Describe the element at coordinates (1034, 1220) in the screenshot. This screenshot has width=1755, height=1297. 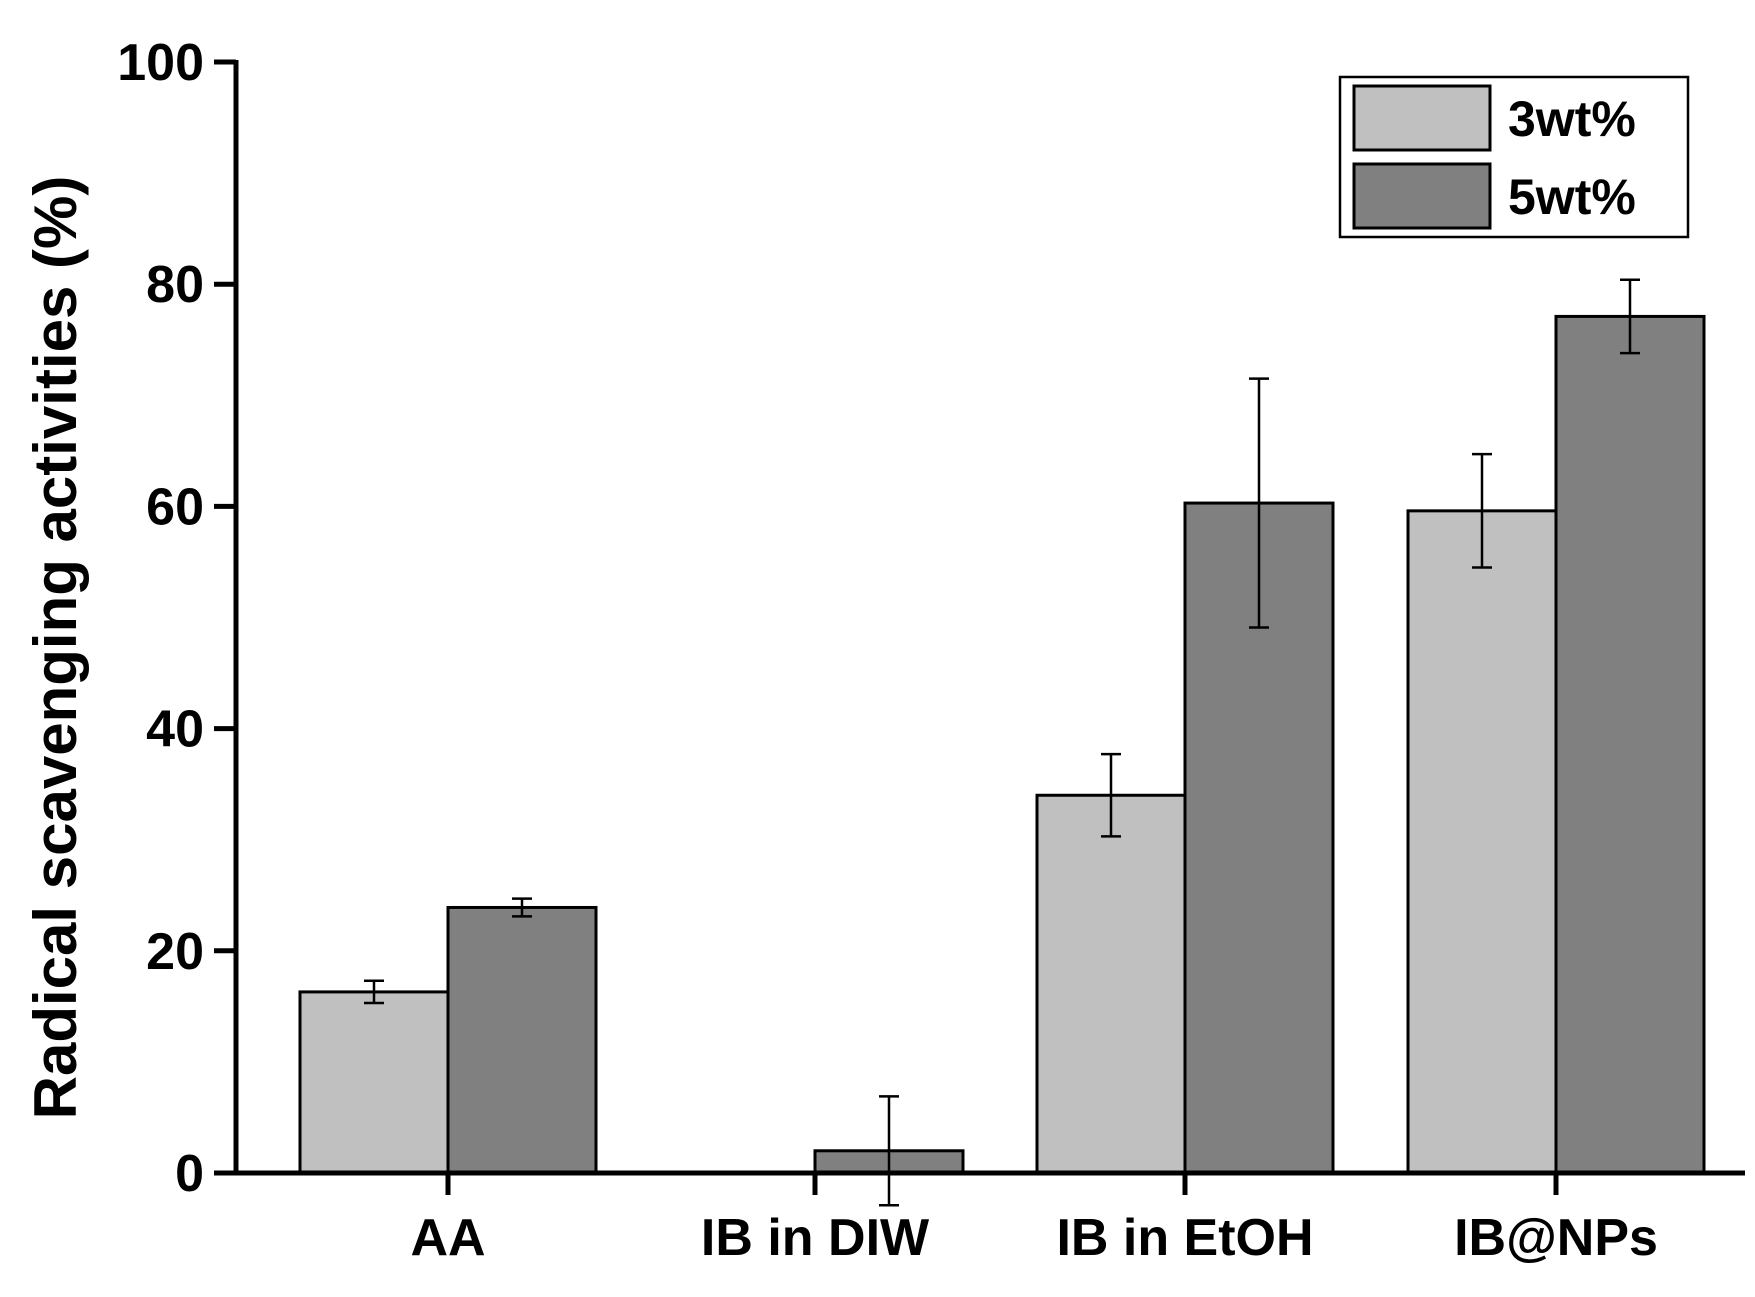
I see `x-categories: AA IB in DIW IB in EtOH IB@NPs` at that location.